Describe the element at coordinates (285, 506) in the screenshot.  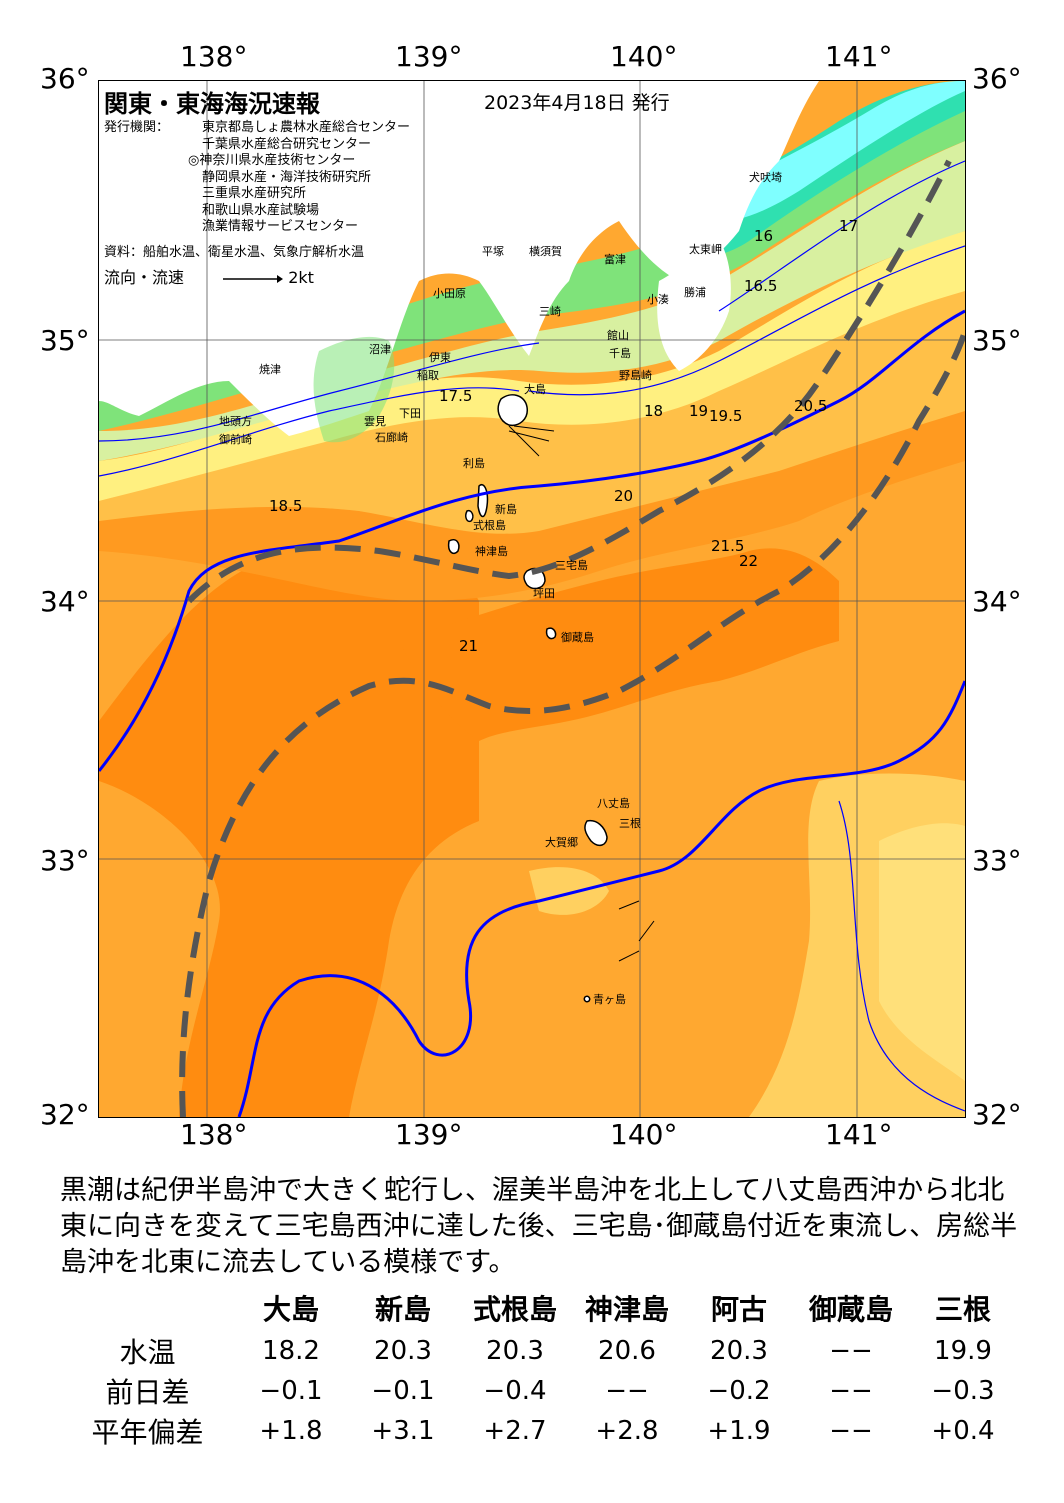
I see `isotherm-label: 18.5` at that location.